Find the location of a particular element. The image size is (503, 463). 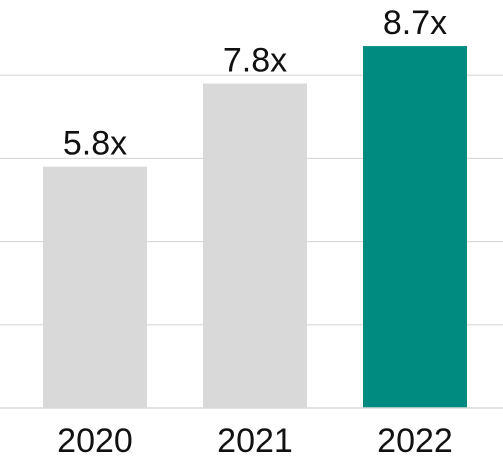

x-tick-labels: 2020 2021 2022 is located at coordinates (255, 441).